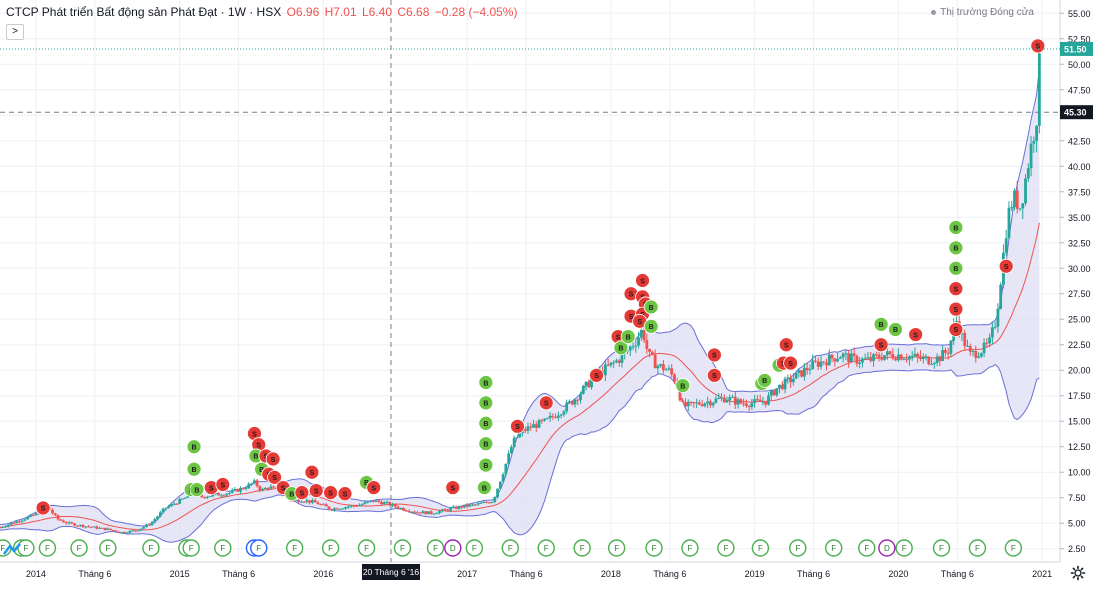 The image size is (1100, 590). I want to click on price-tick-label: 15.00, so click(1079, 422).